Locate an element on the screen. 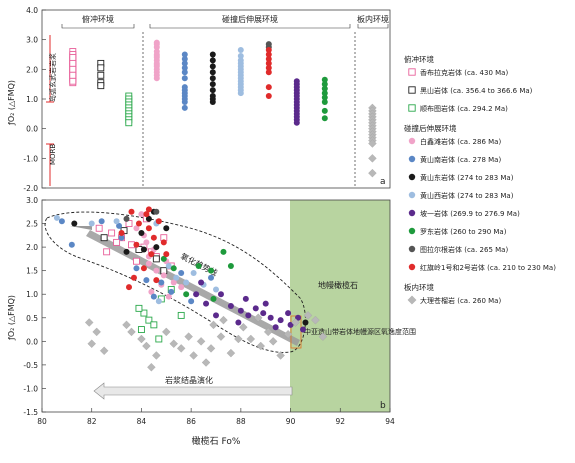 Image resolution: width=575 pixels, height=463 pixels. panel-a-y-tick-label: 2.0 is located at coordinates (32, 69).